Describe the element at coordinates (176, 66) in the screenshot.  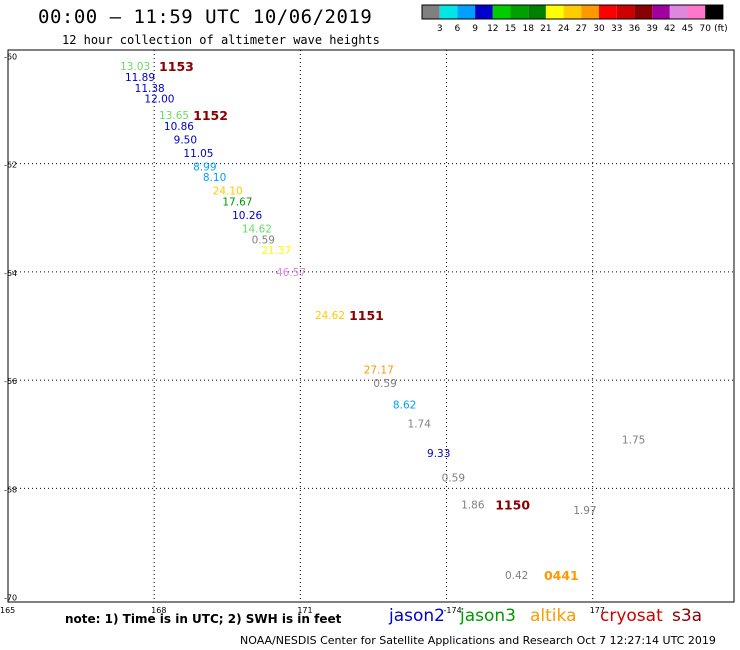
I see `track-label: 1153` at that location.